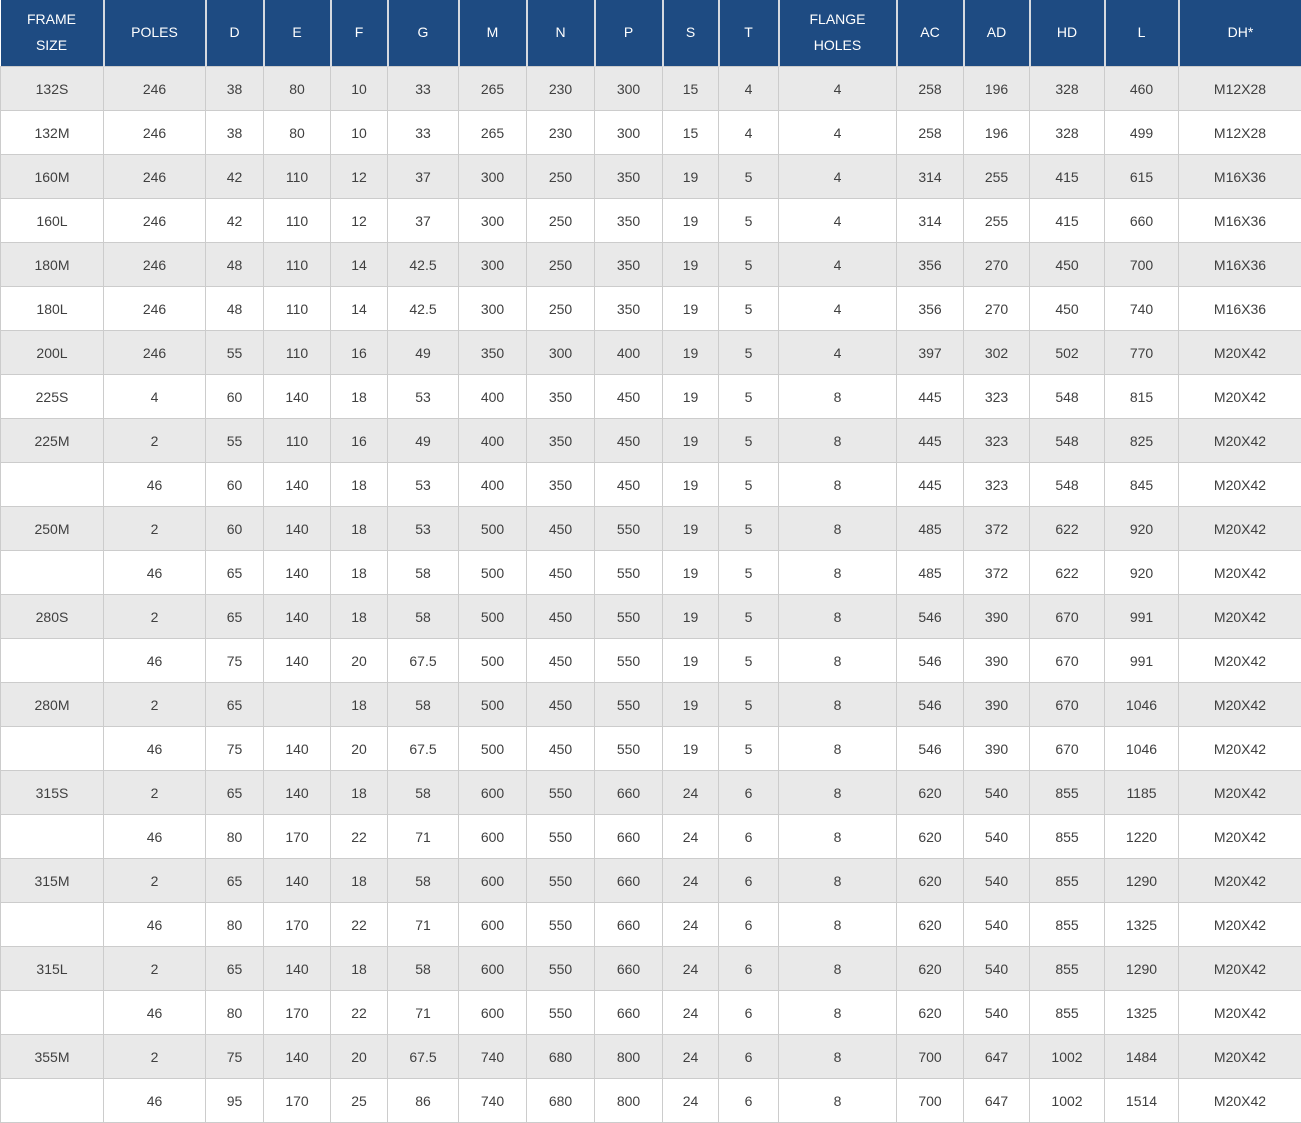 This screenshot has height=1123, width=1301. What do you see at coordinates (628, 616) in the screenshot?
I see `cell-p: 550` at bounding box center [628, 616].